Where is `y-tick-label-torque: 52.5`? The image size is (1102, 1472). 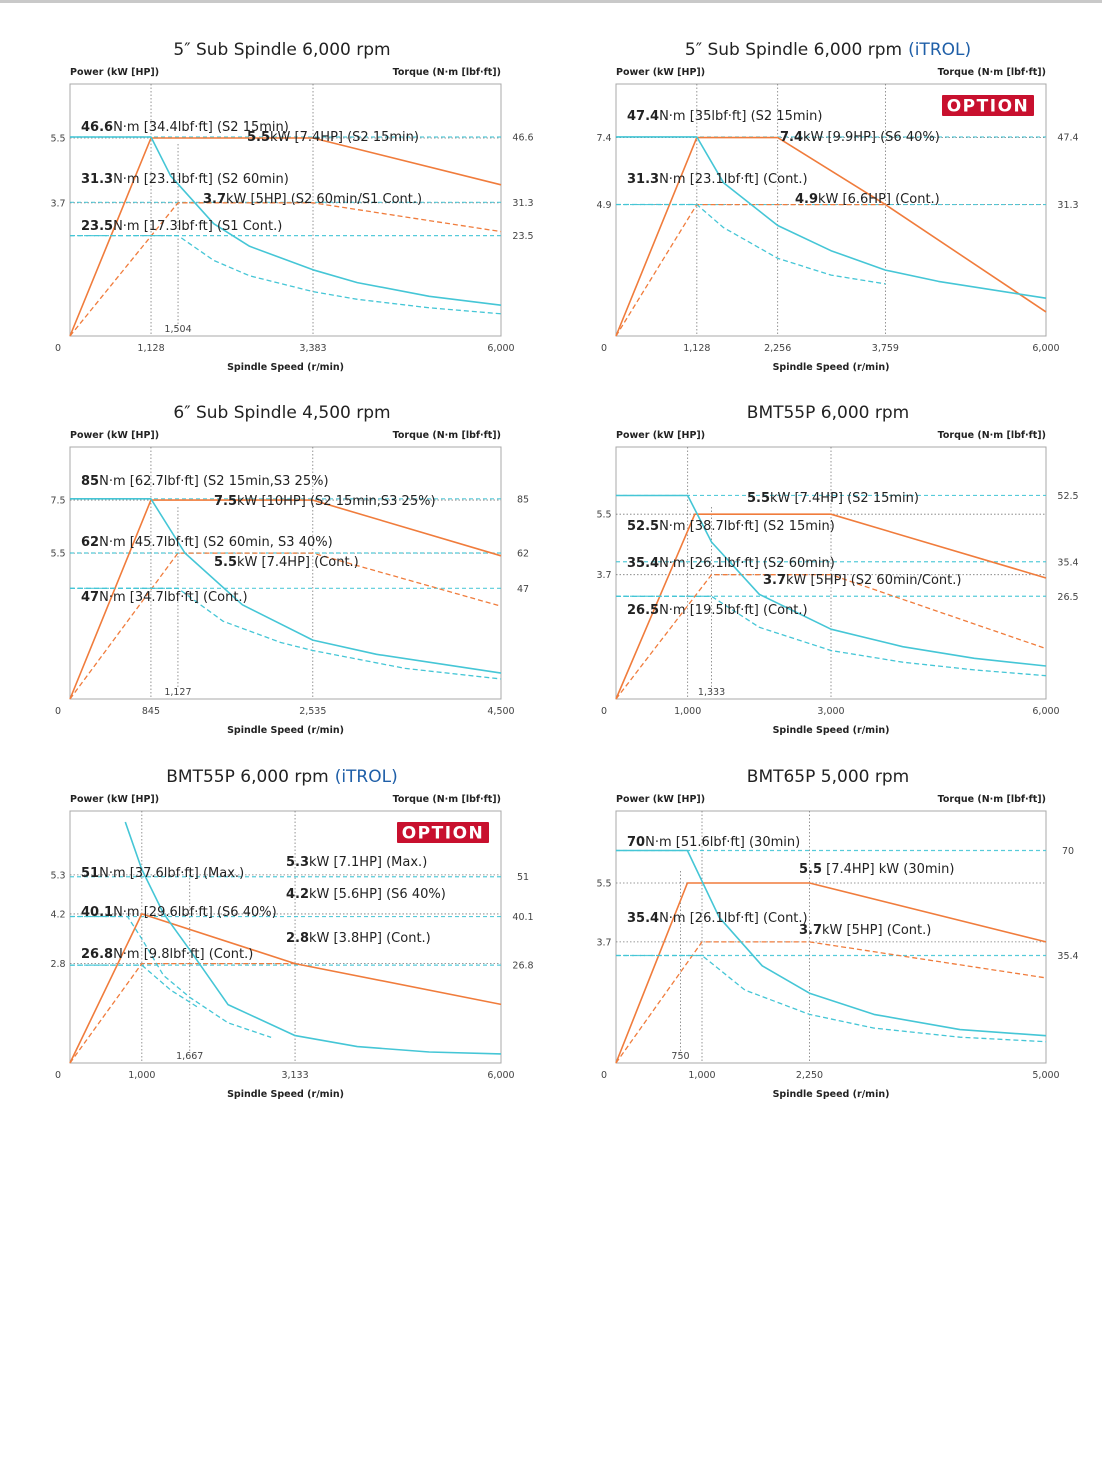
y-tick-label-torque: 52.5 is located at coordinates (1067, 496).